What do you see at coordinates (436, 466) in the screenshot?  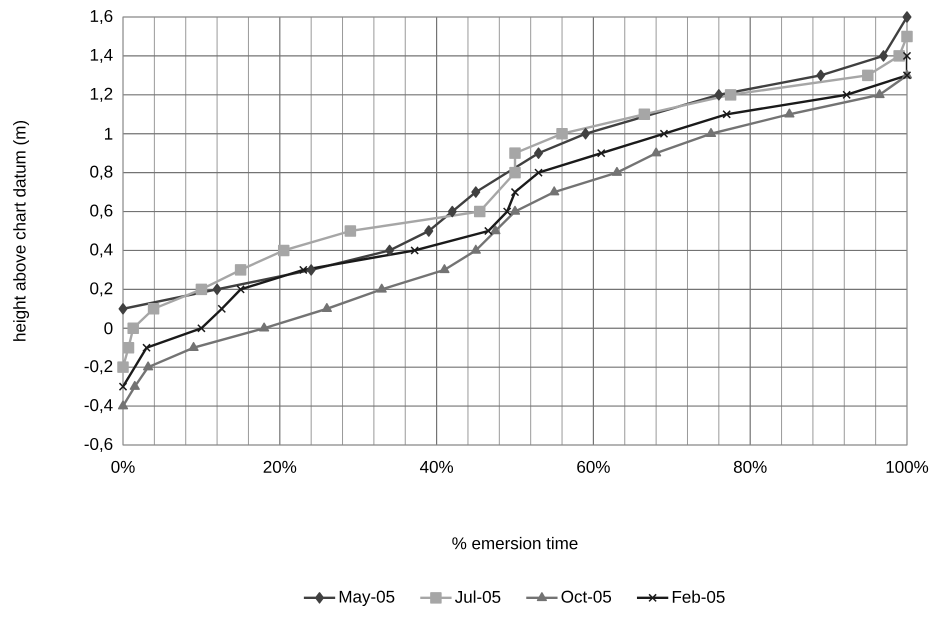 I see `x-tick-label: 40%` at bounding box center [436, 466].